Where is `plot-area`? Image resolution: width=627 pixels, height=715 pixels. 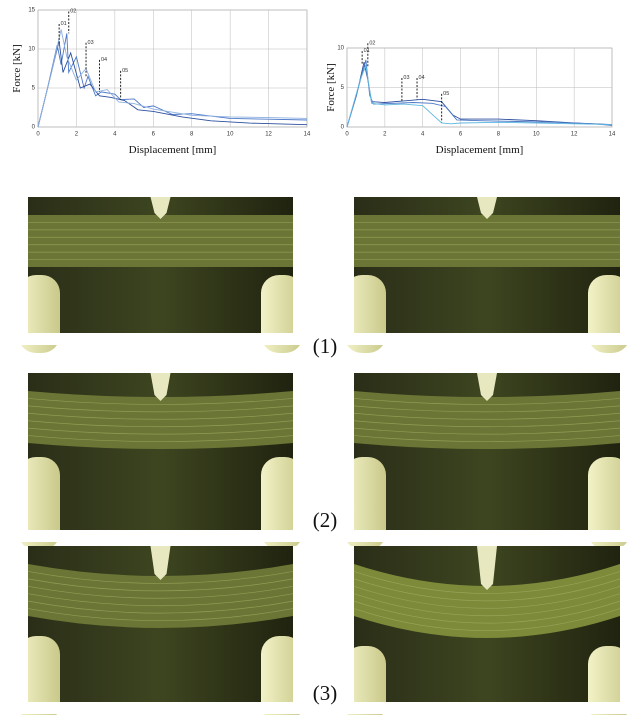 plot-area is located at coordinates (172, 68).